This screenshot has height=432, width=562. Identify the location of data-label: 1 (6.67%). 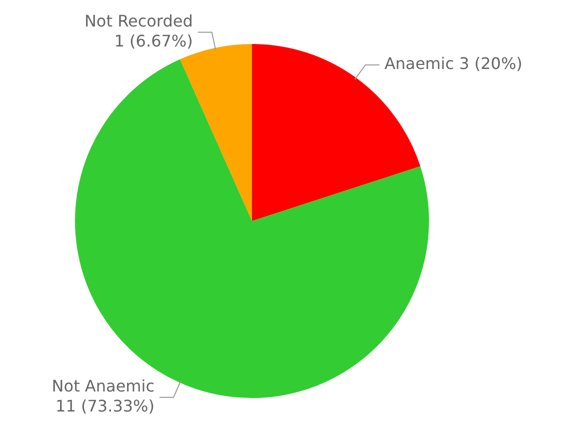
(153, 40).